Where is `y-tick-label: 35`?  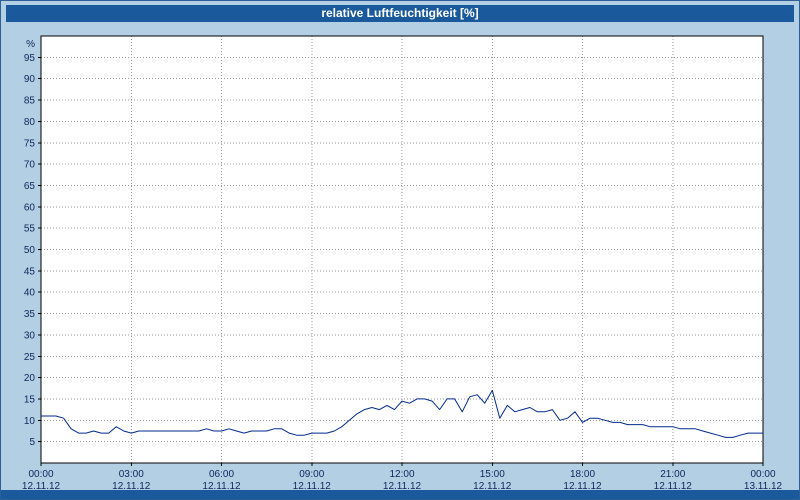 y-tick-label: 35 is located at coordinates (30, 314).